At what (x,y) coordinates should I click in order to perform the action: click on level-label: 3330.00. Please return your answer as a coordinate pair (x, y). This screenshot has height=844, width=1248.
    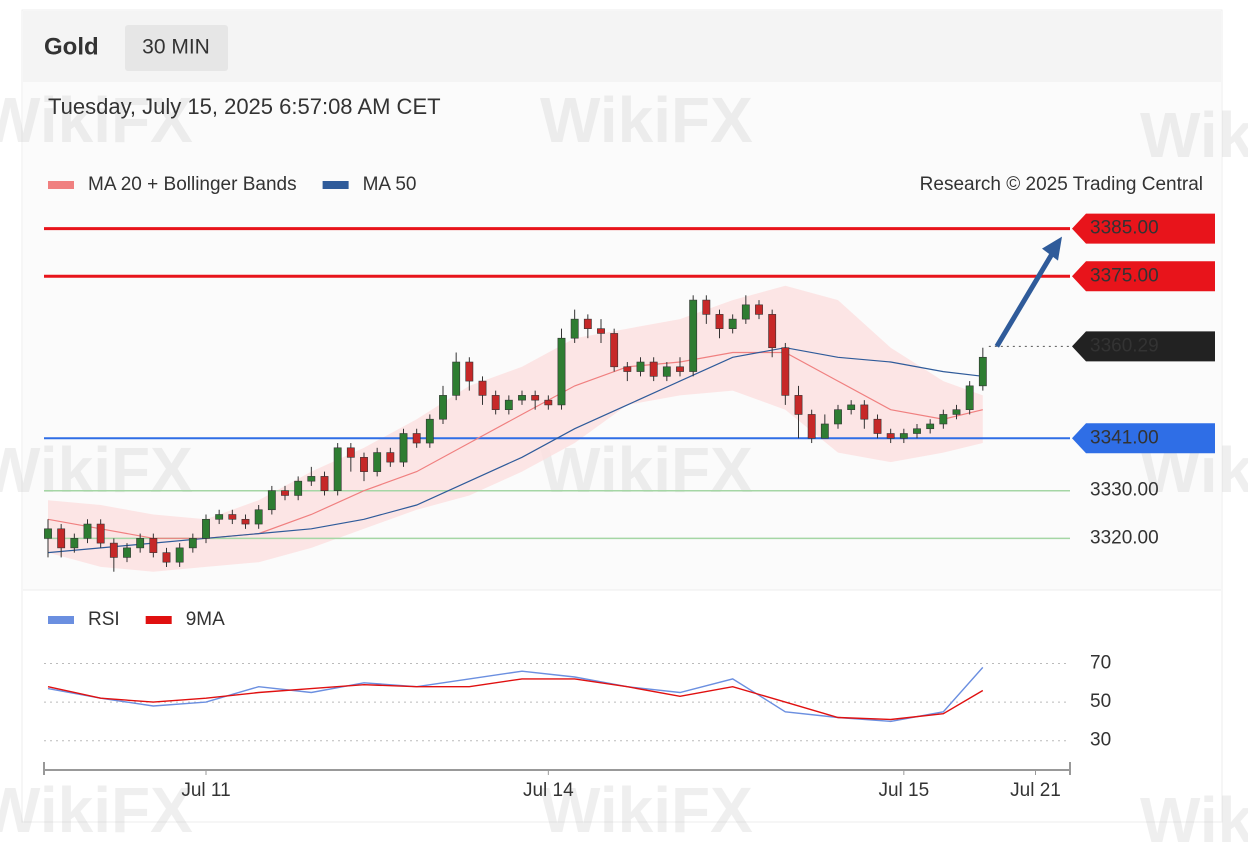
    Looking at the image, I should click on (1124, 490).